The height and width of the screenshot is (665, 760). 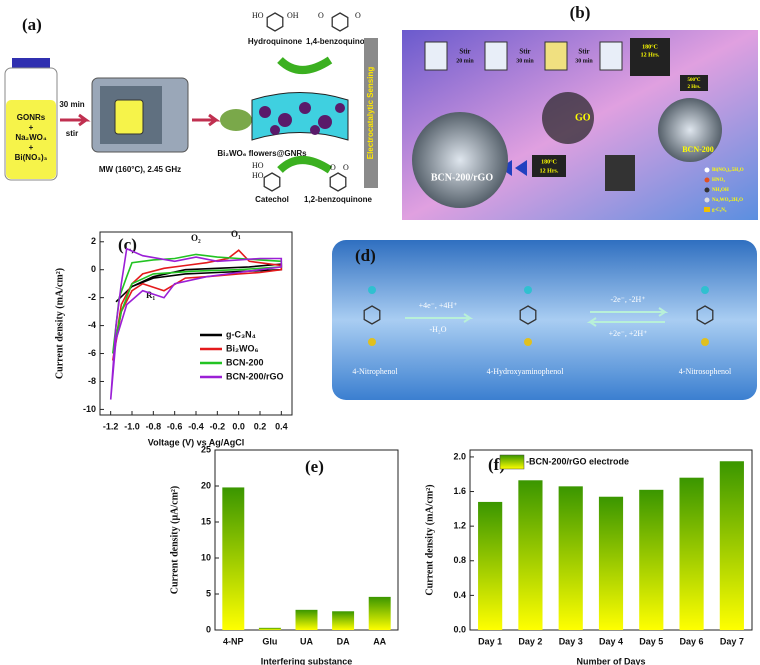 I want to click on condition: 12 Hrs., so click(x=650, y=55).